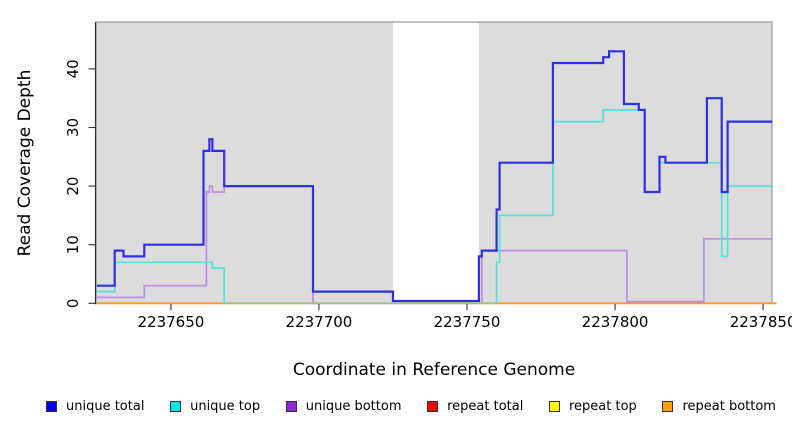 Image resolution: width=792 pixels, height=432 pixels. Describe the element at coordinates (761, 322) in the screenshot. I see `x-axis-tick-label: 2237850` at that location.